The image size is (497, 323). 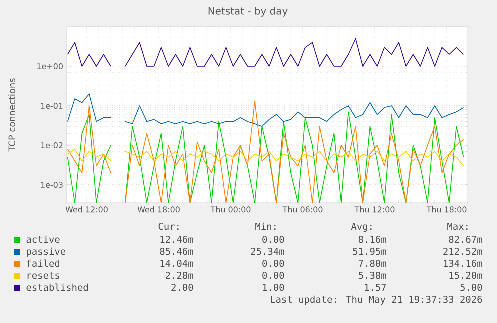 What do you see at coordinates (177, 252) in the screenshot?
I see `text: 85.46m` at bounding box center [177, 252].